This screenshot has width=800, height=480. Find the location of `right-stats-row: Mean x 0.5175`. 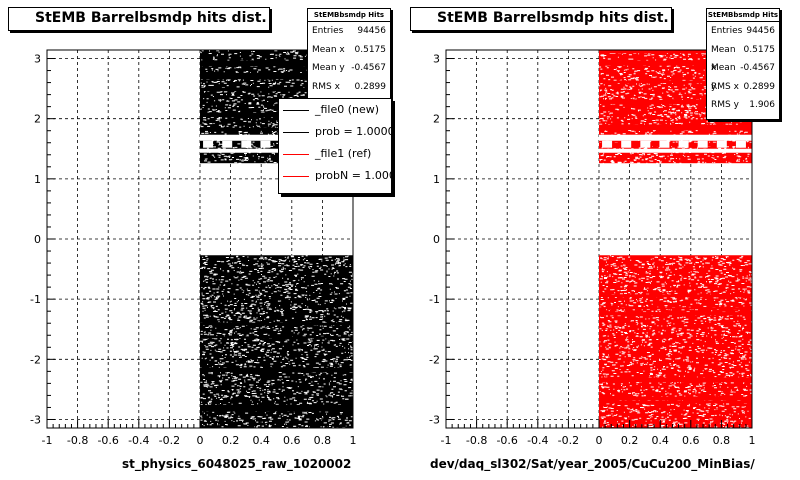

right-stats-row: Mean x 0.5175 is located at coordinates (743, 59).